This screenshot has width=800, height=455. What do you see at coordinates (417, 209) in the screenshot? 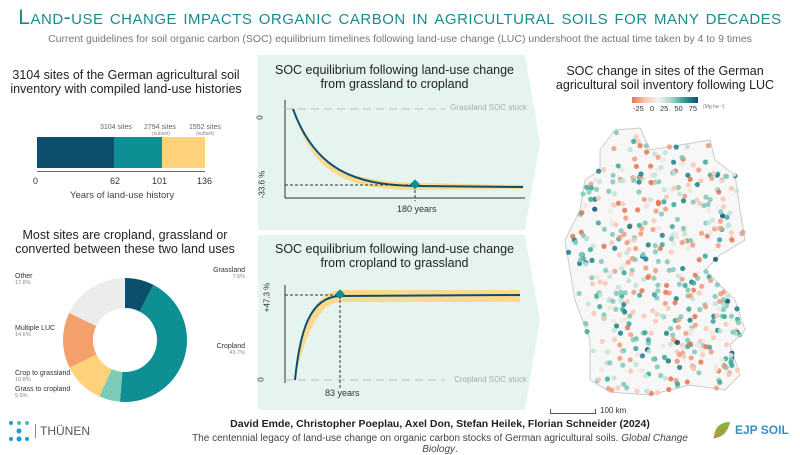
I see `chart1-time: 180 years` at bounding box center [417, 209].